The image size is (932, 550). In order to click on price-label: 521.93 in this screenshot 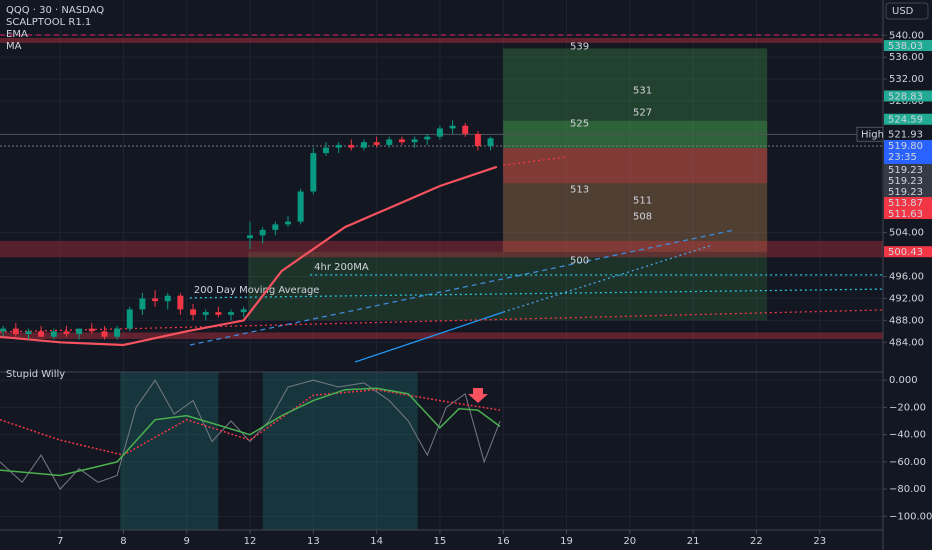, I will do `click(905, 134)`.